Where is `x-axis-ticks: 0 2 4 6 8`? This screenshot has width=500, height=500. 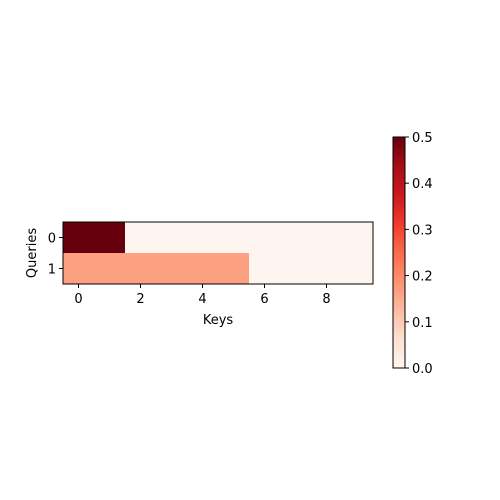 x-axis-ticks: 0 2 4 6 8 is located at coordinates (202, 295).